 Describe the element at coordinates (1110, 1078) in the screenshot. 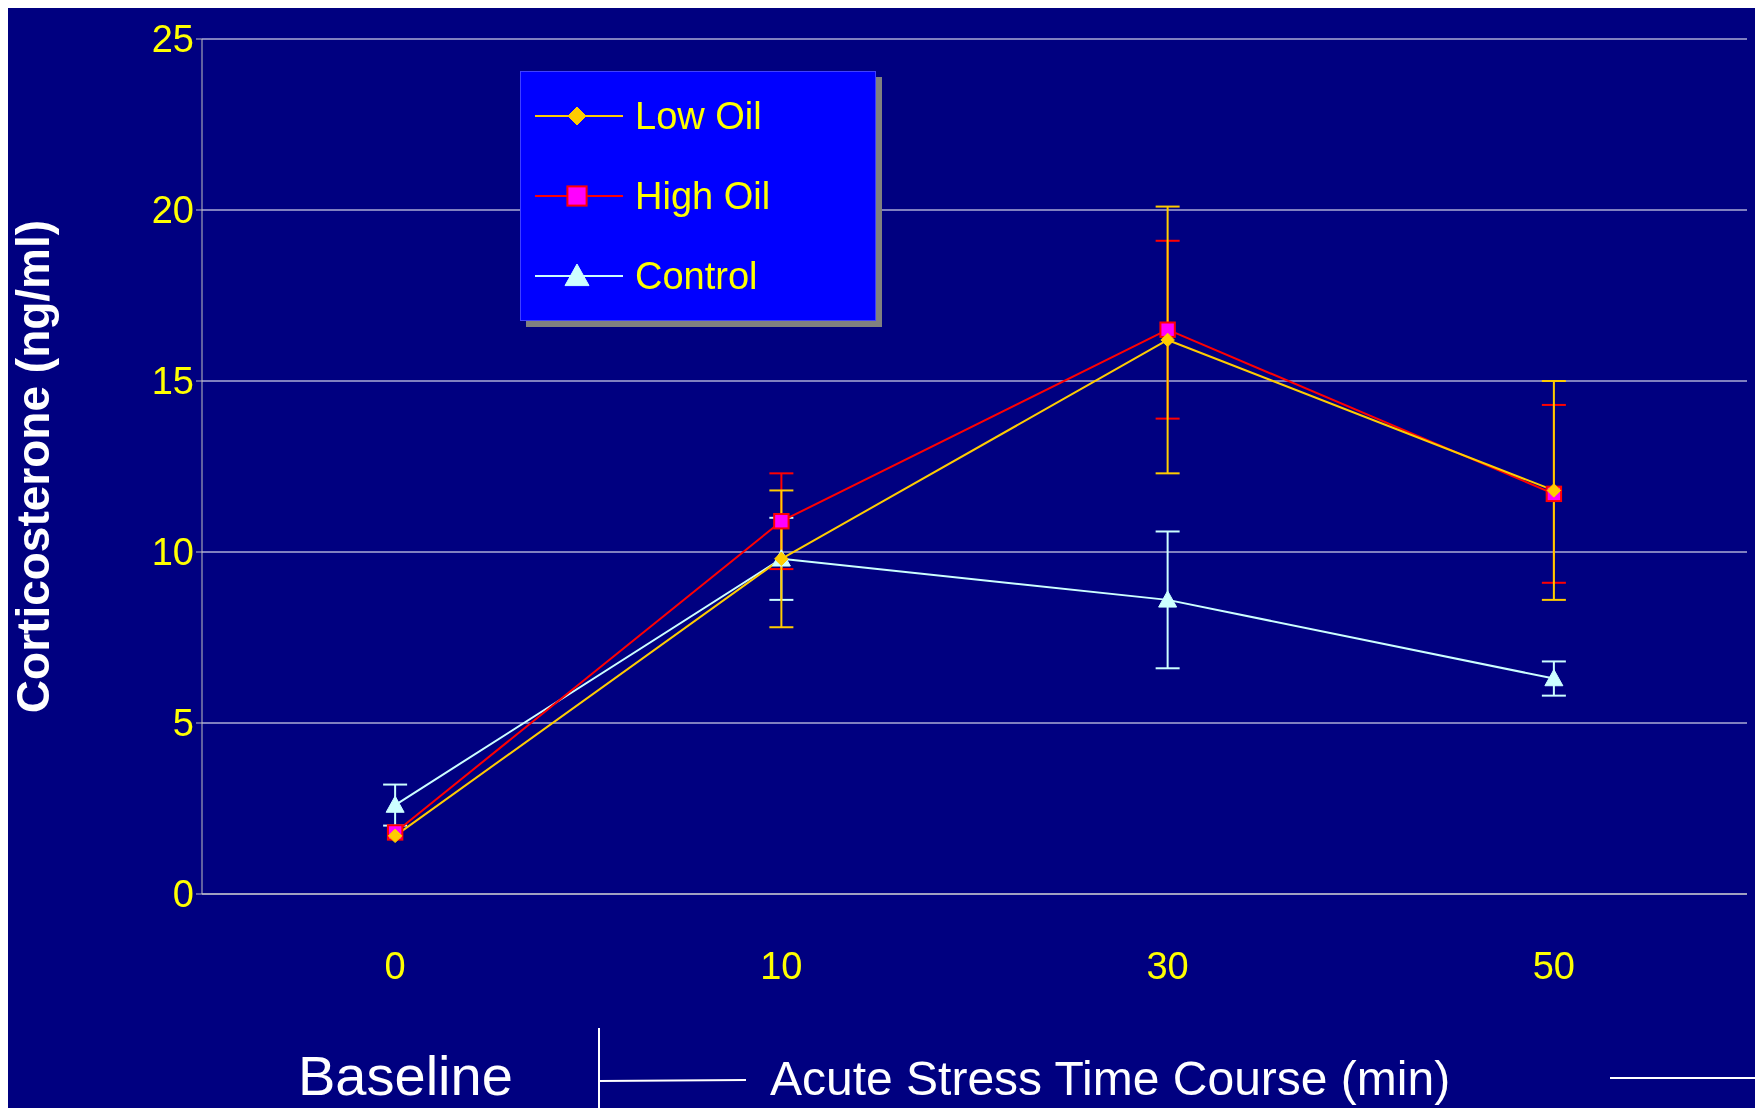

I see `x-axis-title: Acute Stress Time Course (min)` at that location.